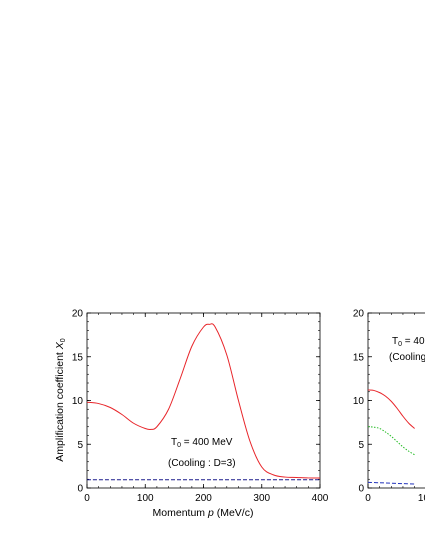  Describe the element at coordinates (203, 513) in the screenshot. I see `x-axis-label: Momentum p (MeV/c)` at that location.